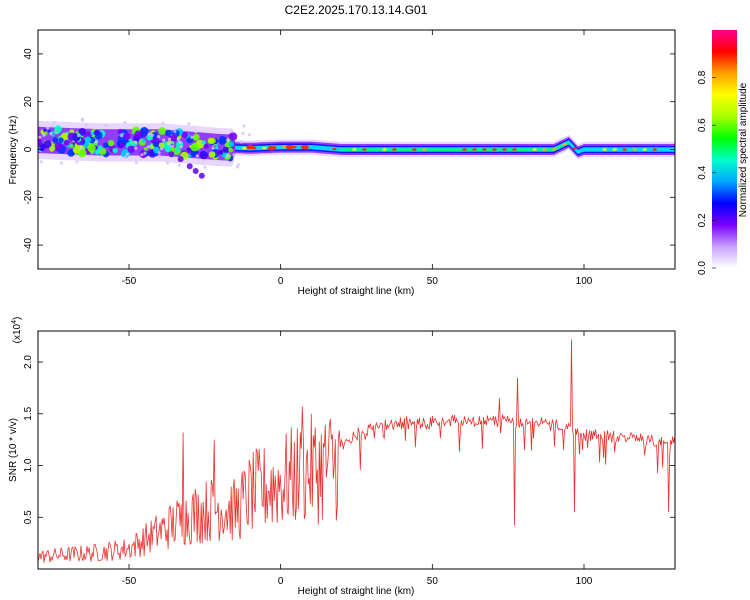  What do you see at coordinates (724, 149) in the screenshot?
I see `colorbar-ramp` at bounding box center [724, 149].